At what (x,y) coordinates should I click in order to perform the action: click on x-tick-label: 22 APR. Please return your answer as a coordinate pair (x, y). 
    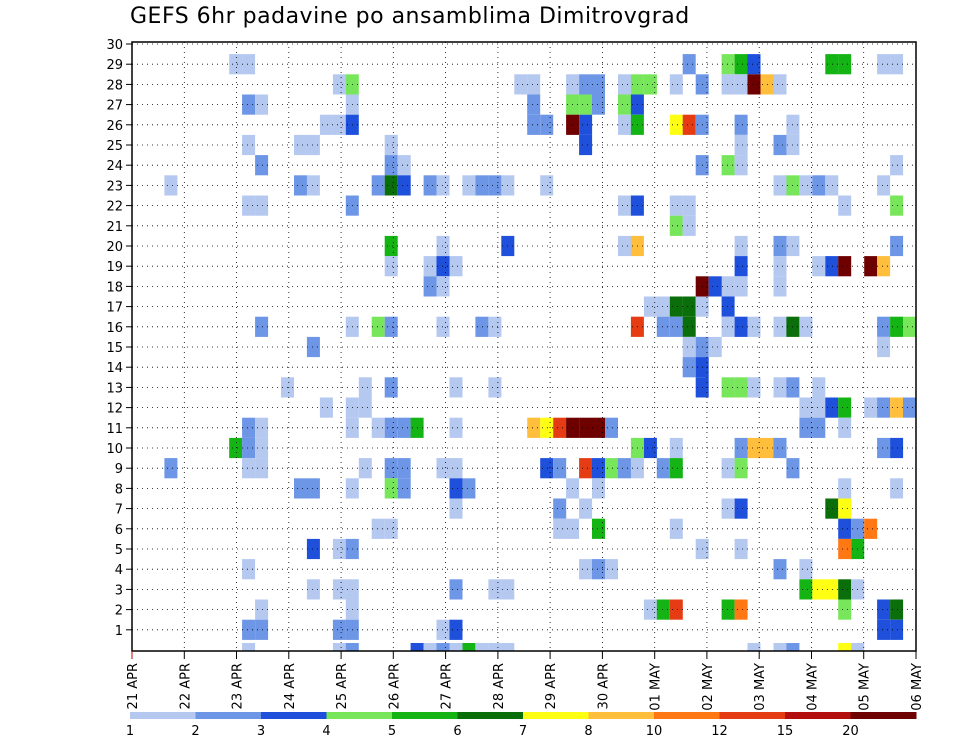
    Looking at the image, I should click on (185, 686).